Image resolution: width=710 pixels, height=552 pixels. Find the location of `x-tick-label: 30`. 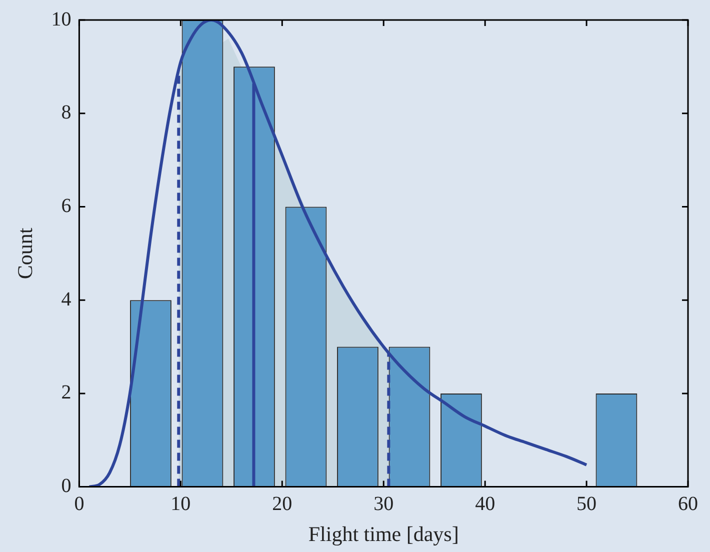

x-tick-label: 30 is located at coordinates (384, 504).